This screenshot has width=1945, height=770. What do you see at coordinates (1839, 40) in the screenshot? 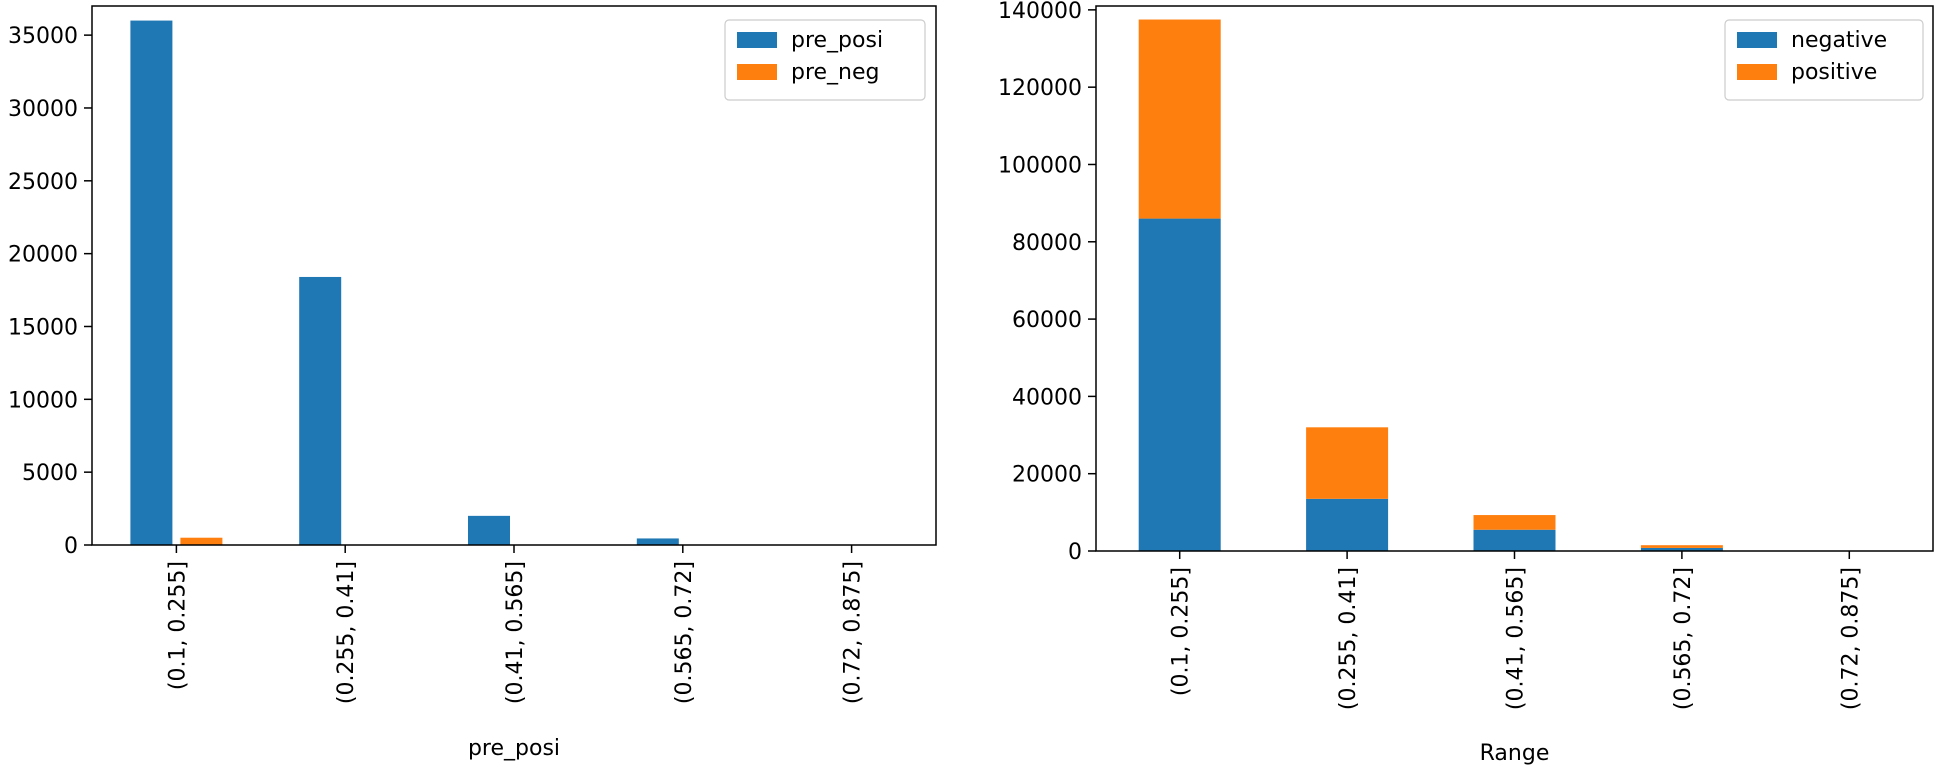
I see `legend-label-negative: negative` at bounding box center [1839, 40].